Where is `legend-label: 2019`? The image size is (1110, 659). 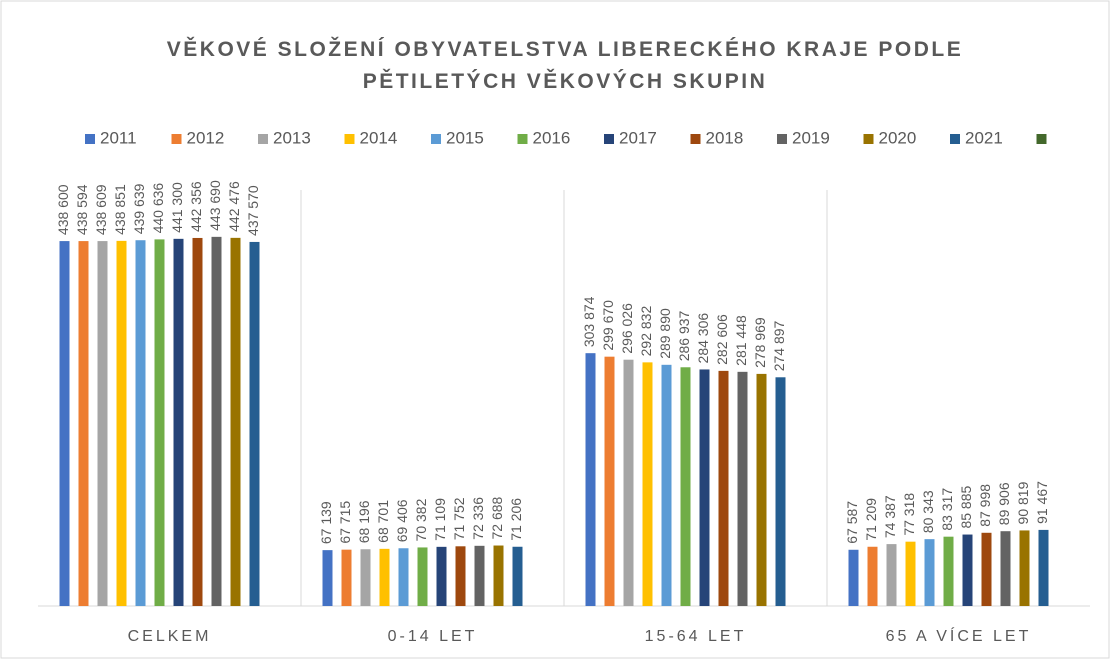 legend-label: 2019 is located at coordinates (811, 137).